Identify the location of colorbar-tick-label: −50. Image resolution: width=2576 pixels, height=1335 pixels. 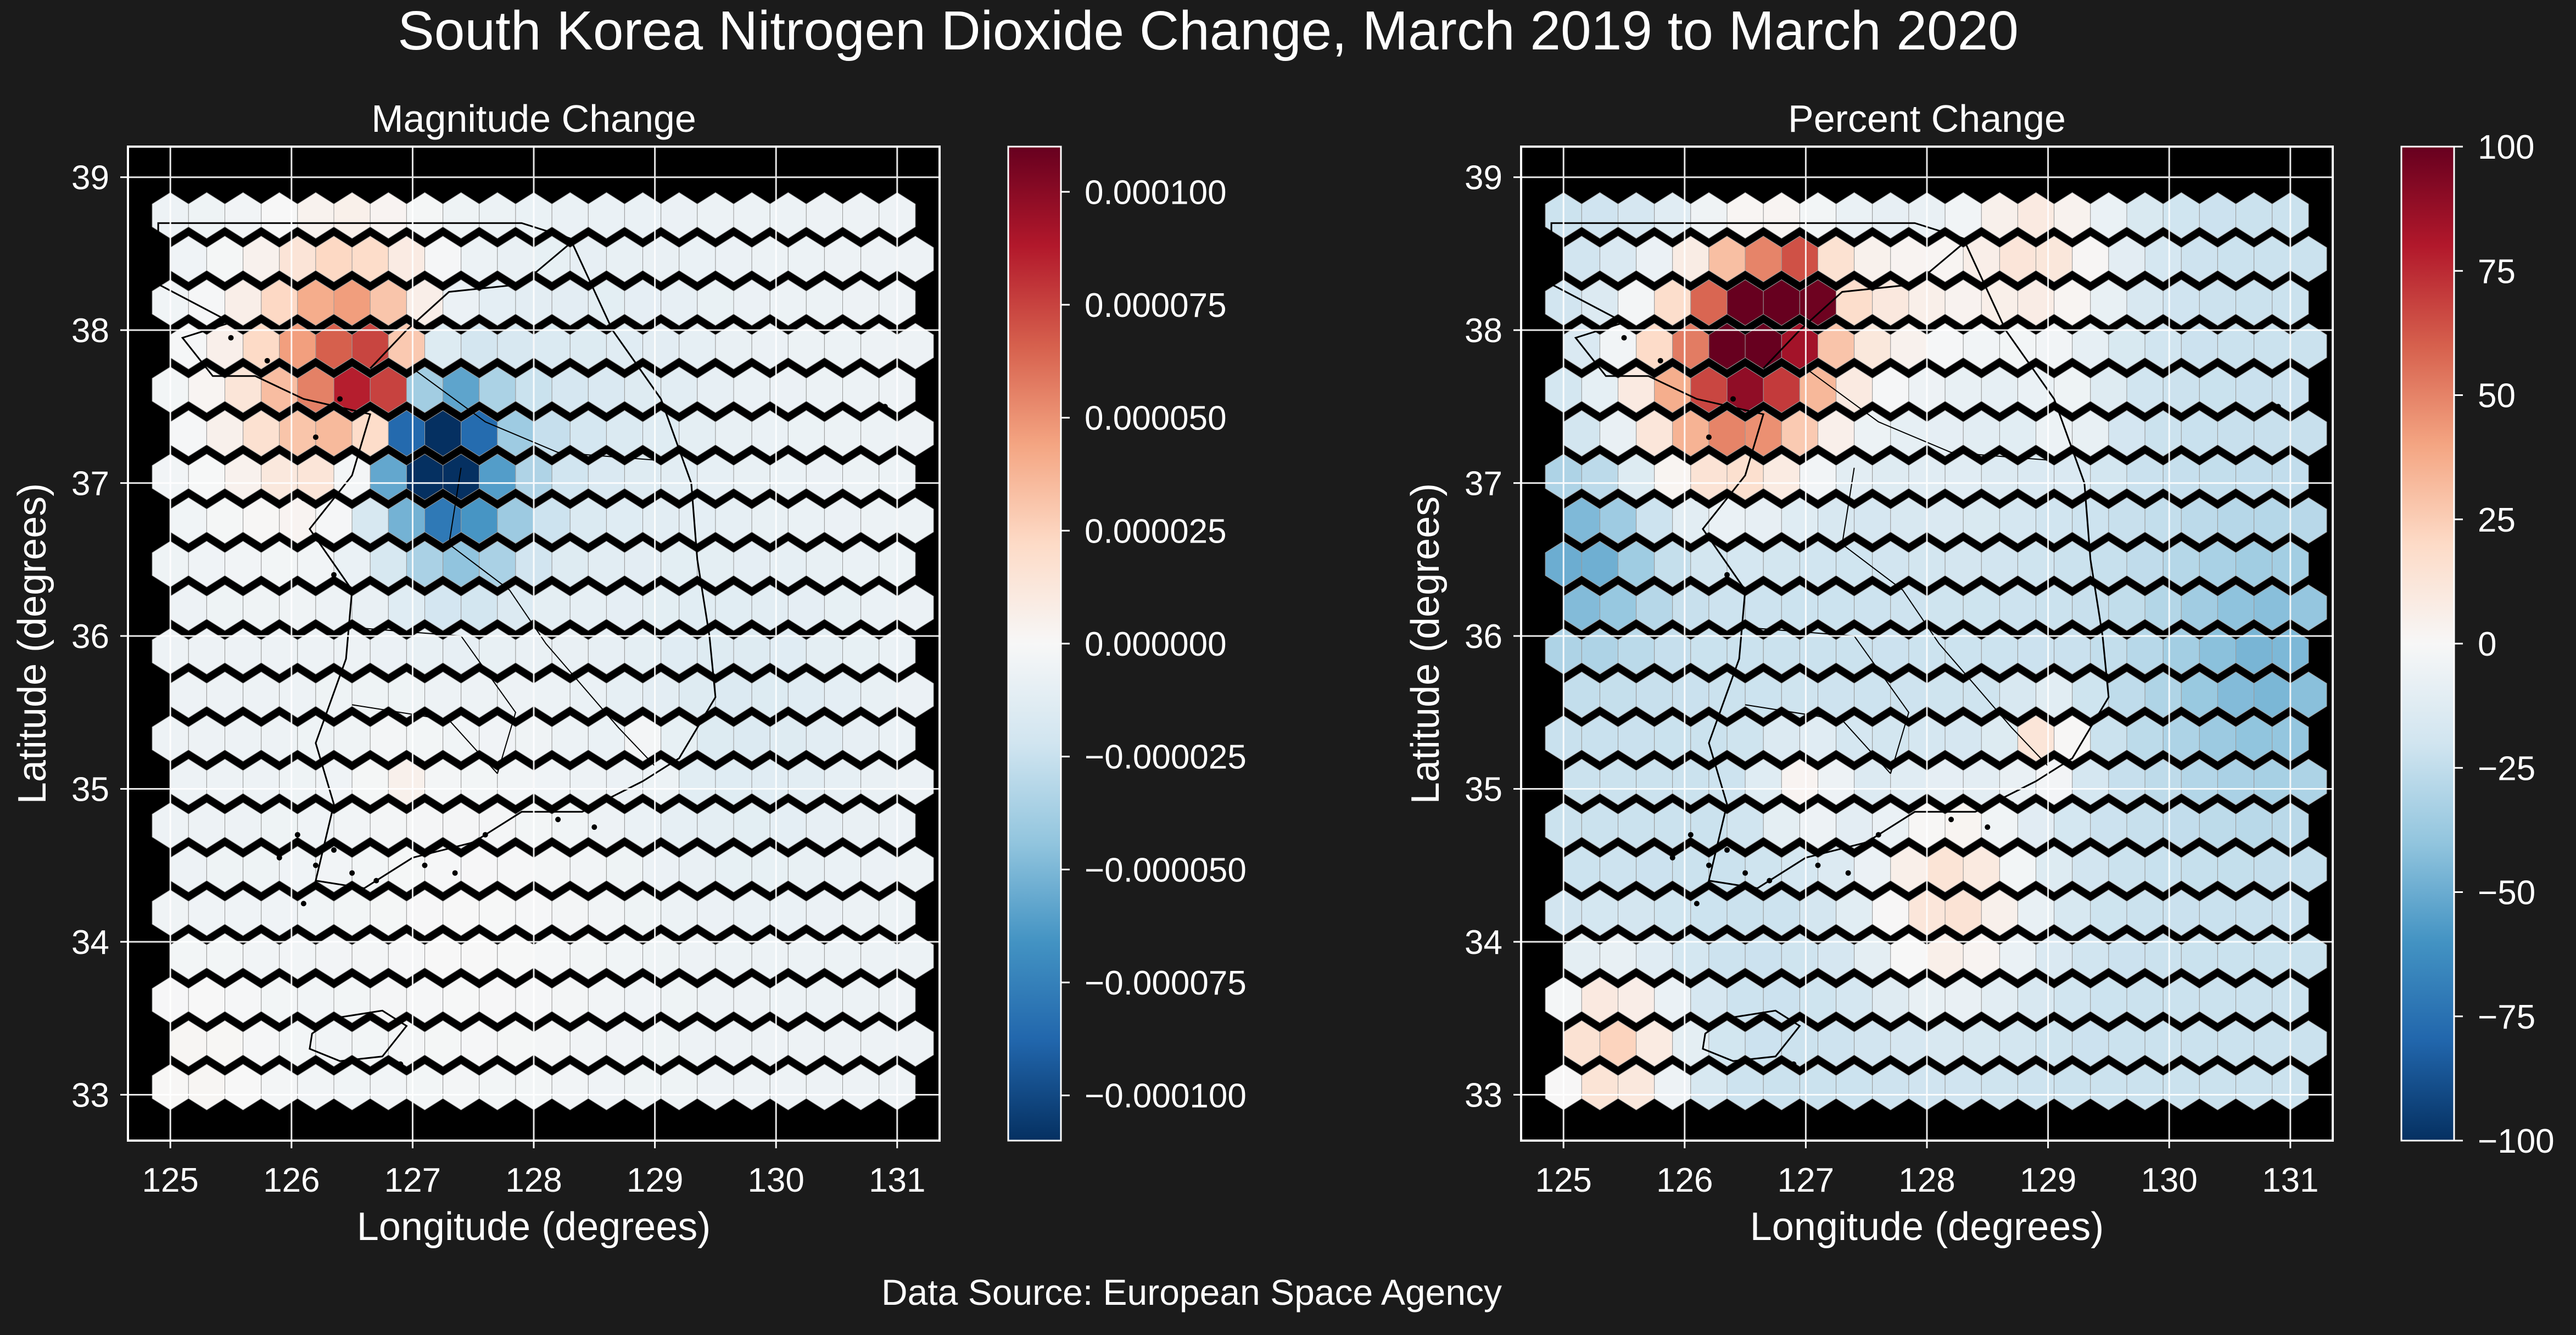
(2507, 893).